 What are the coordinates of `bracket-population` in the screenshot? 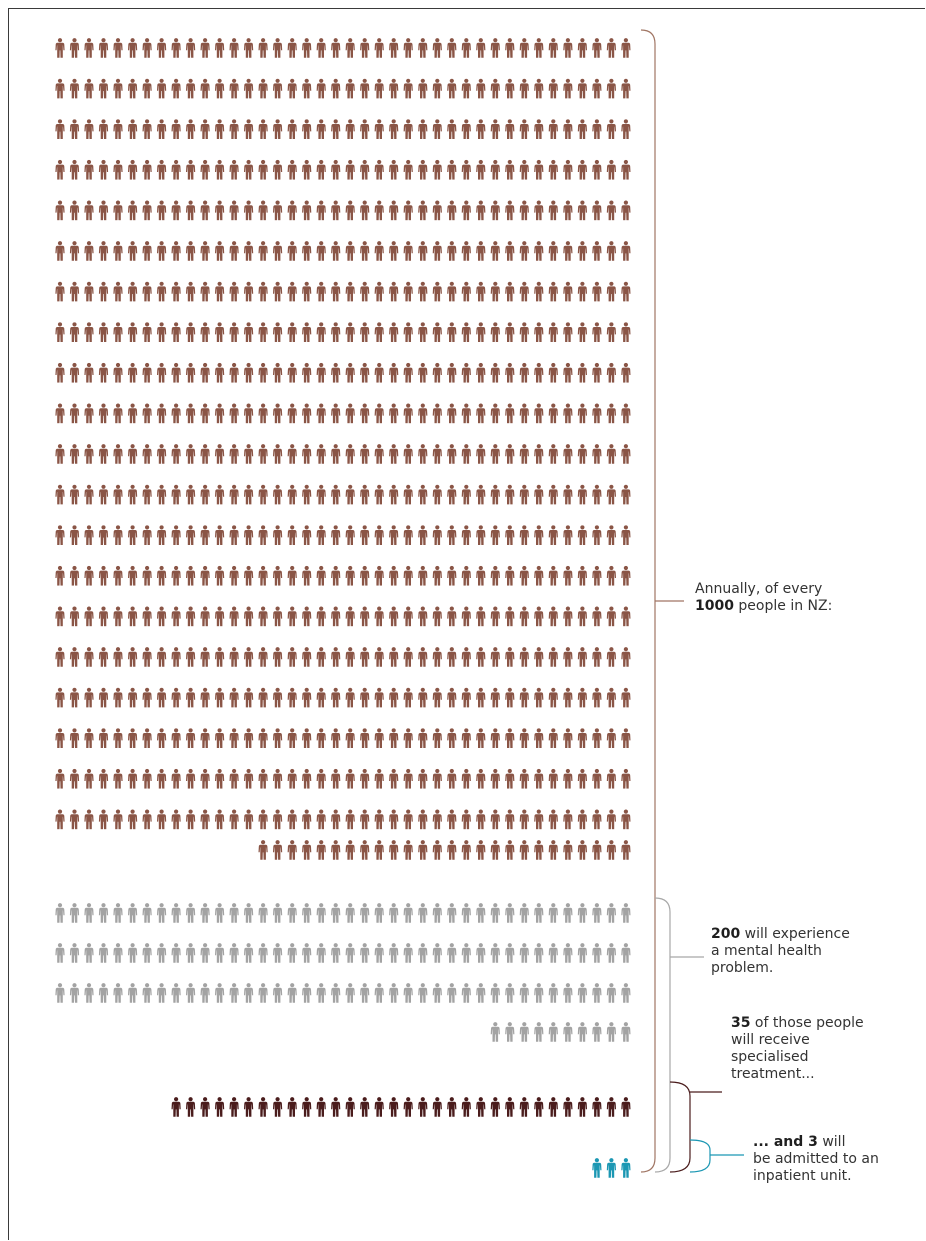 It's located at (648, 601).